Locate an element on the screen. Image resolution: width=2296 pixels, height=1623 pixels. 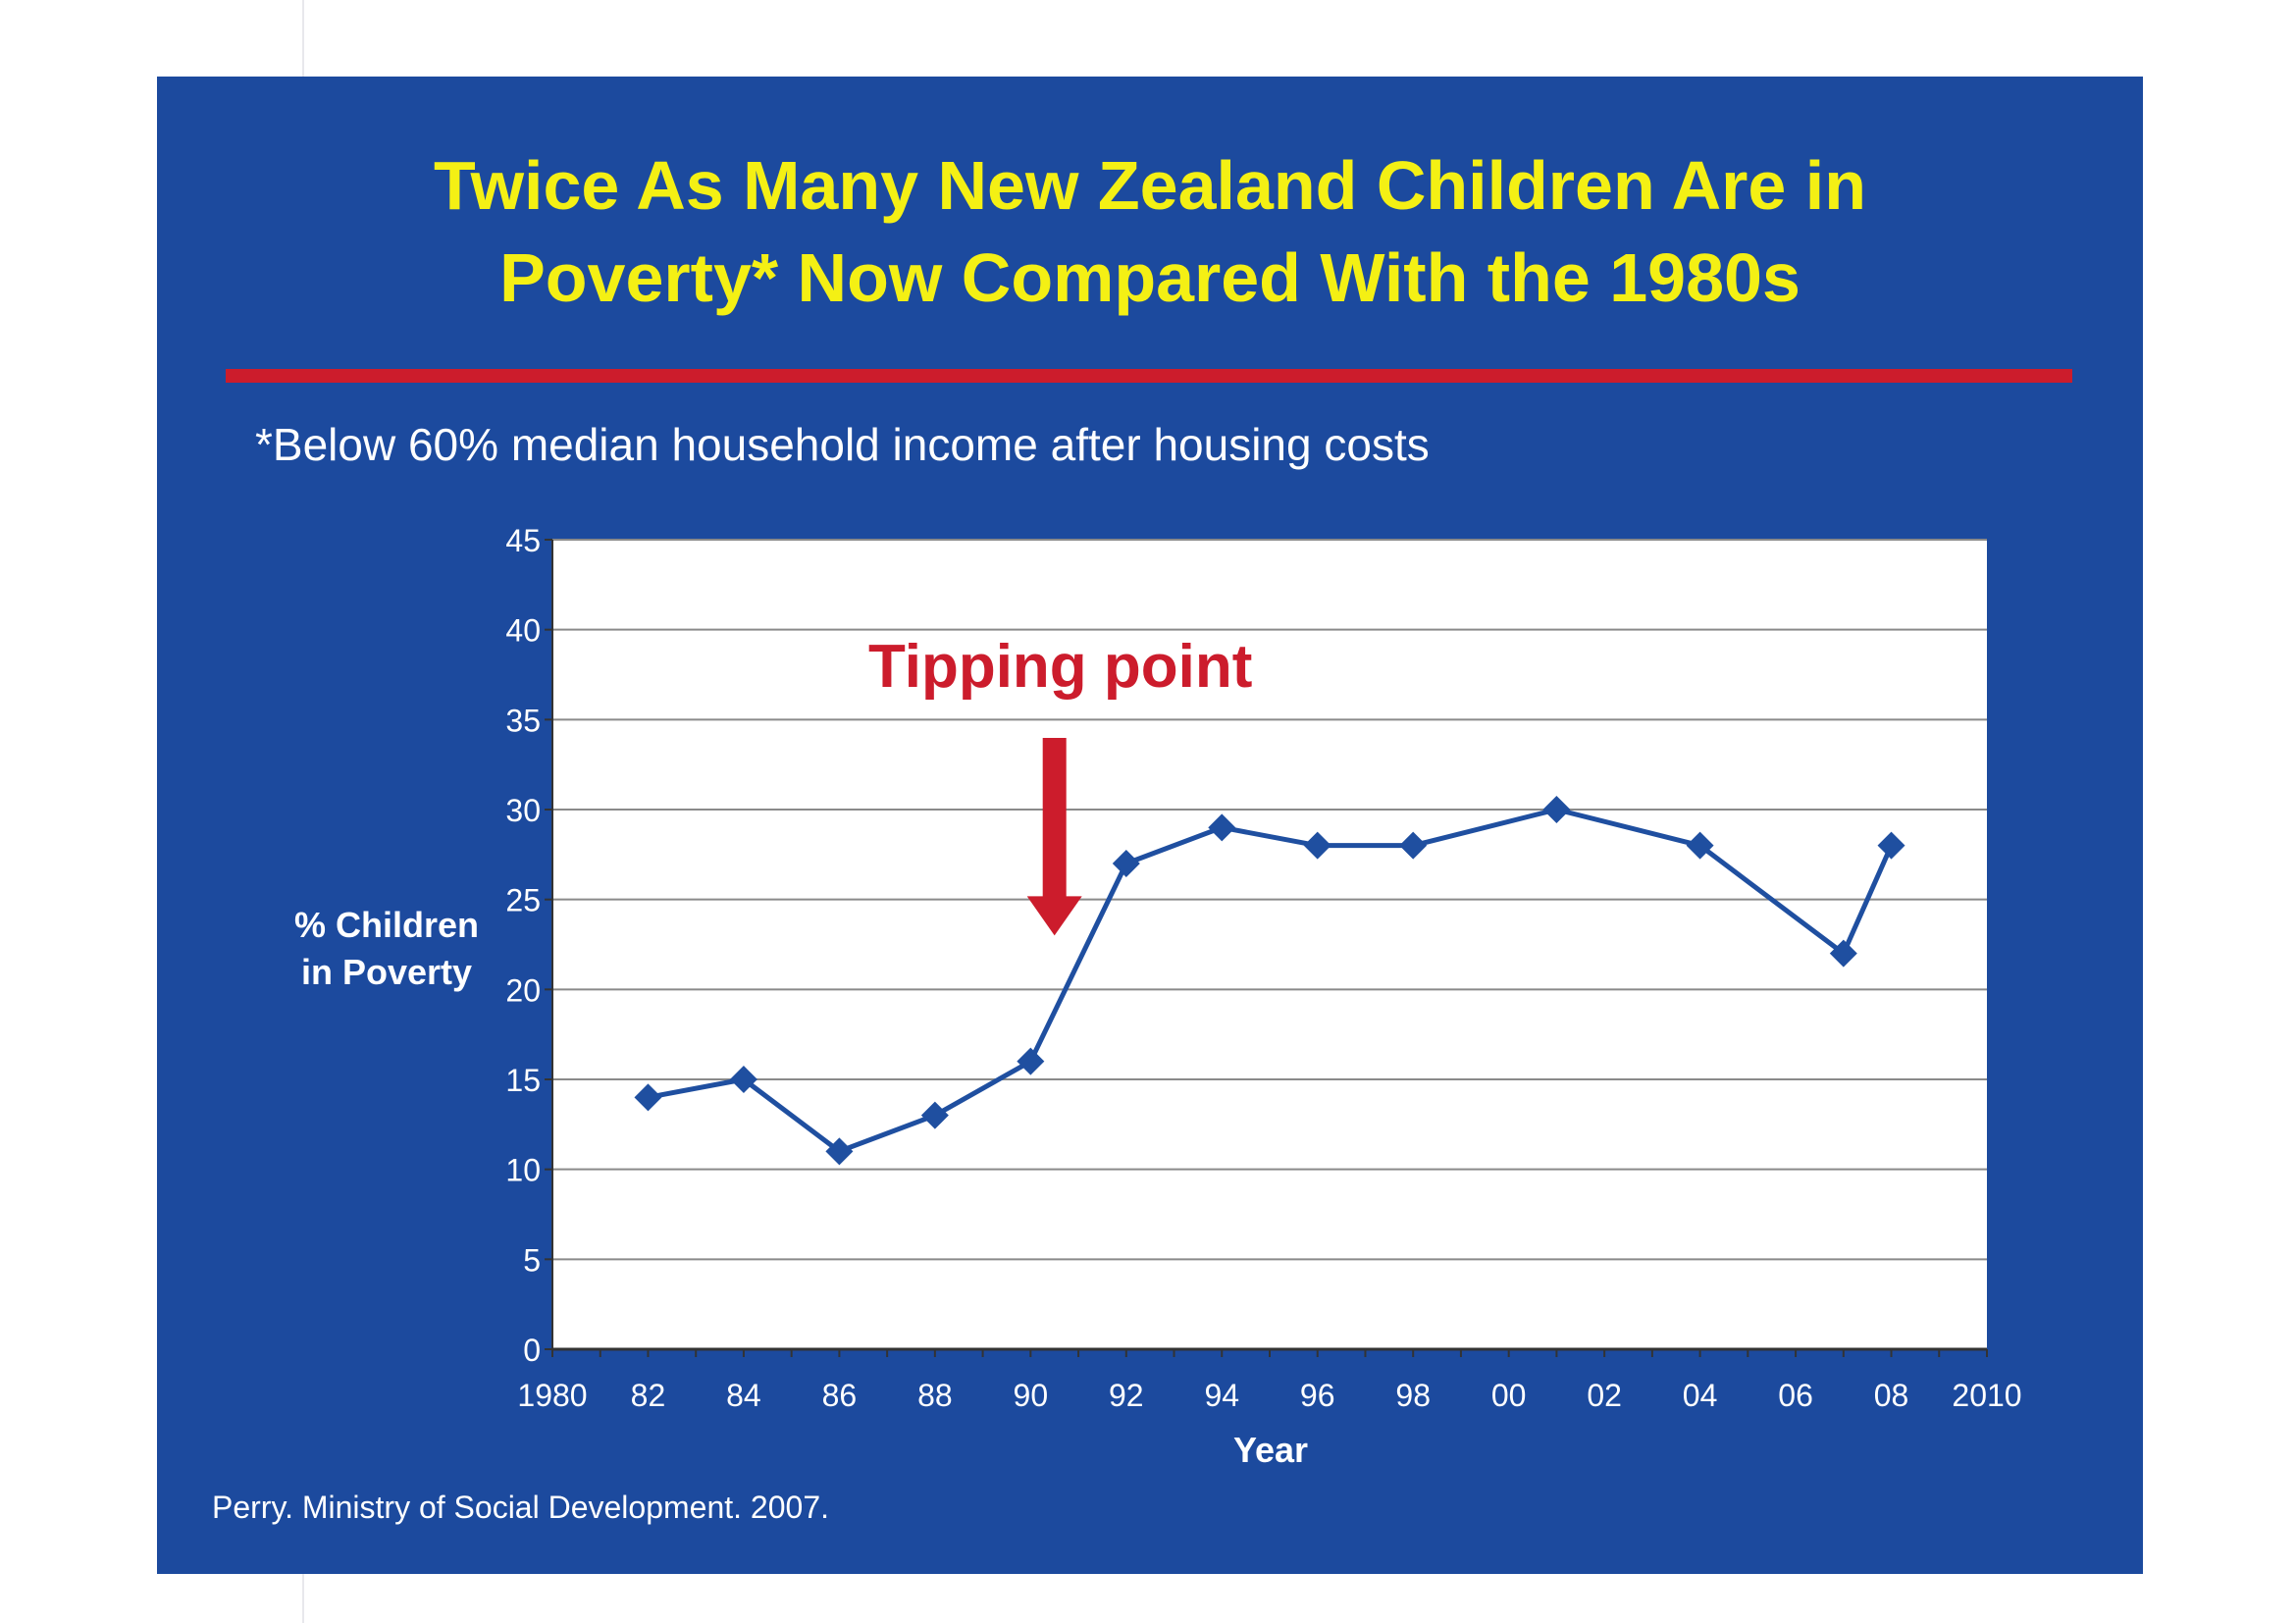
x-tick-label: 04 is located at coordinates (1700, 1395).